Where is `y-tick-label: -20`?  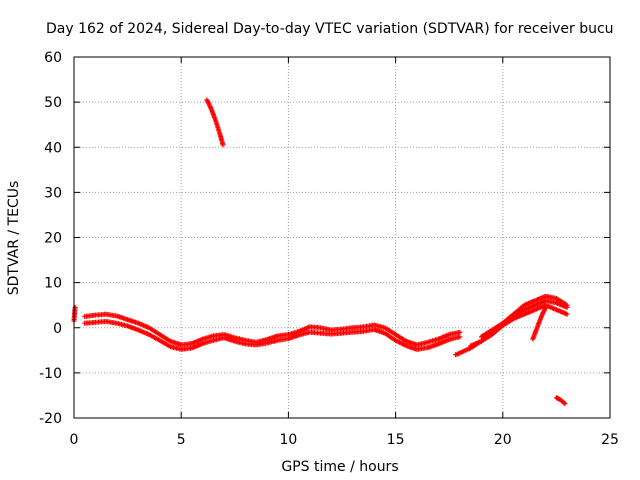
y-tick-label: -20 is located at coordinates (50, 419).